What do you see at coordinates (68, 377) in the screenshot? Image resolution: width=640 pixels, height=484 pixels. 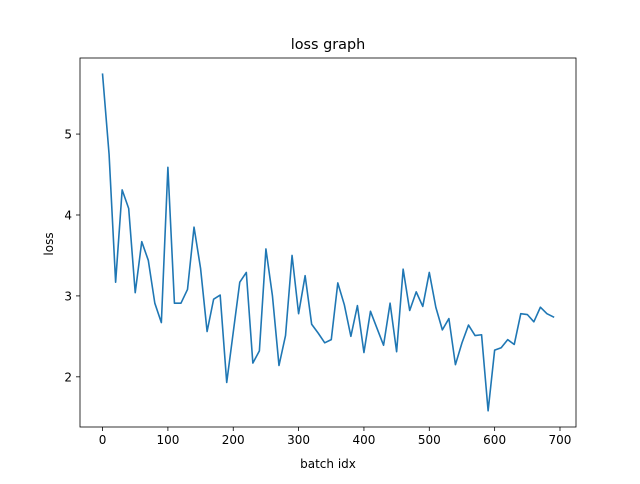 I see `y-tick-label: 2` at bounding box center [68, 377].